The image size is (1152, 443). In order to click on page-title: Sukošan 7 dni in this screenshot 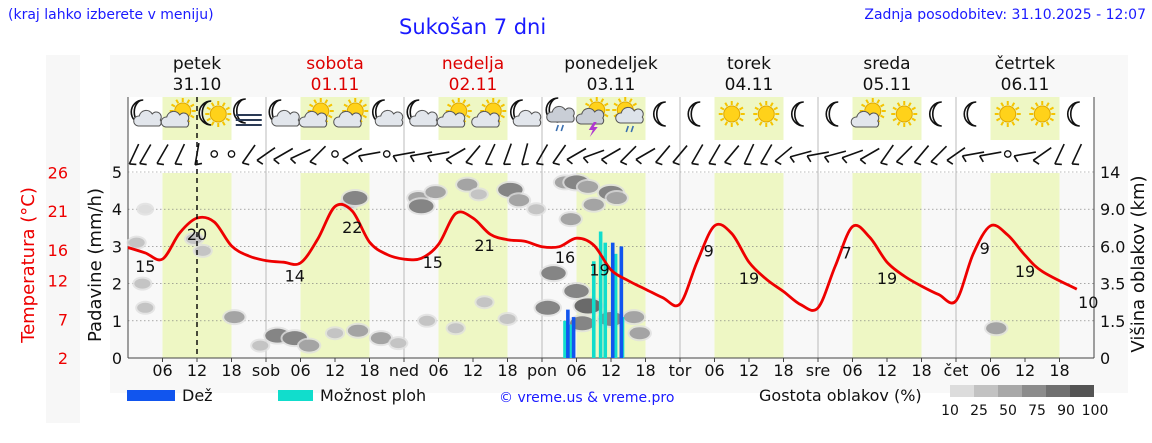, I will do `click(473, 27)`.